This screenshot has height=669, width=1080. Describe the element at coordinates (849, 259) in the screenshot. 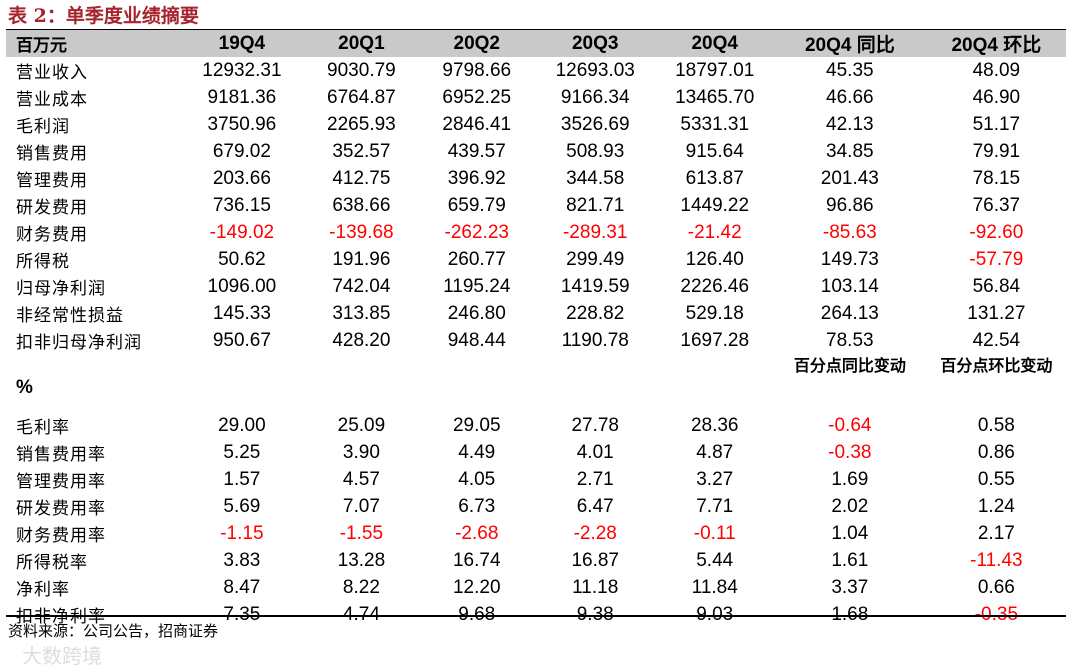

I see `table-cell: 149.73` at that location.